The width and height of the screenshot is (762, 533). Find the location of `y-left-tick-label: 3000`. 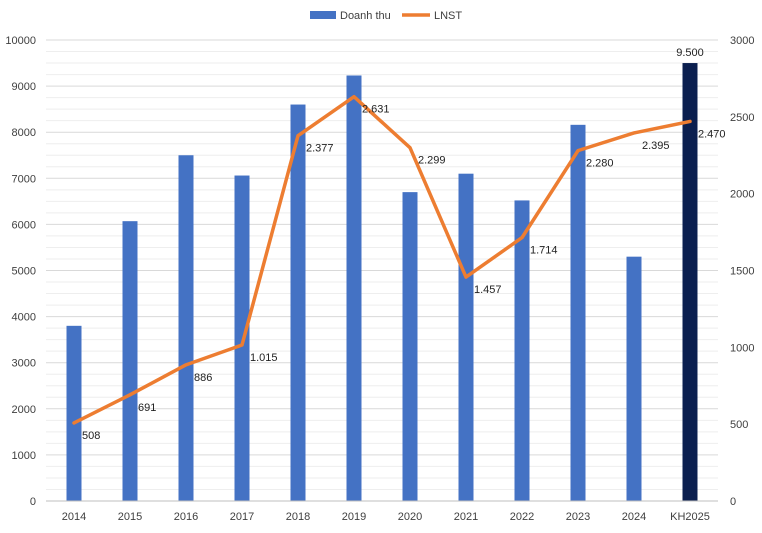

y-left-tick-label: 3000 is located at coordinates (24, 364).